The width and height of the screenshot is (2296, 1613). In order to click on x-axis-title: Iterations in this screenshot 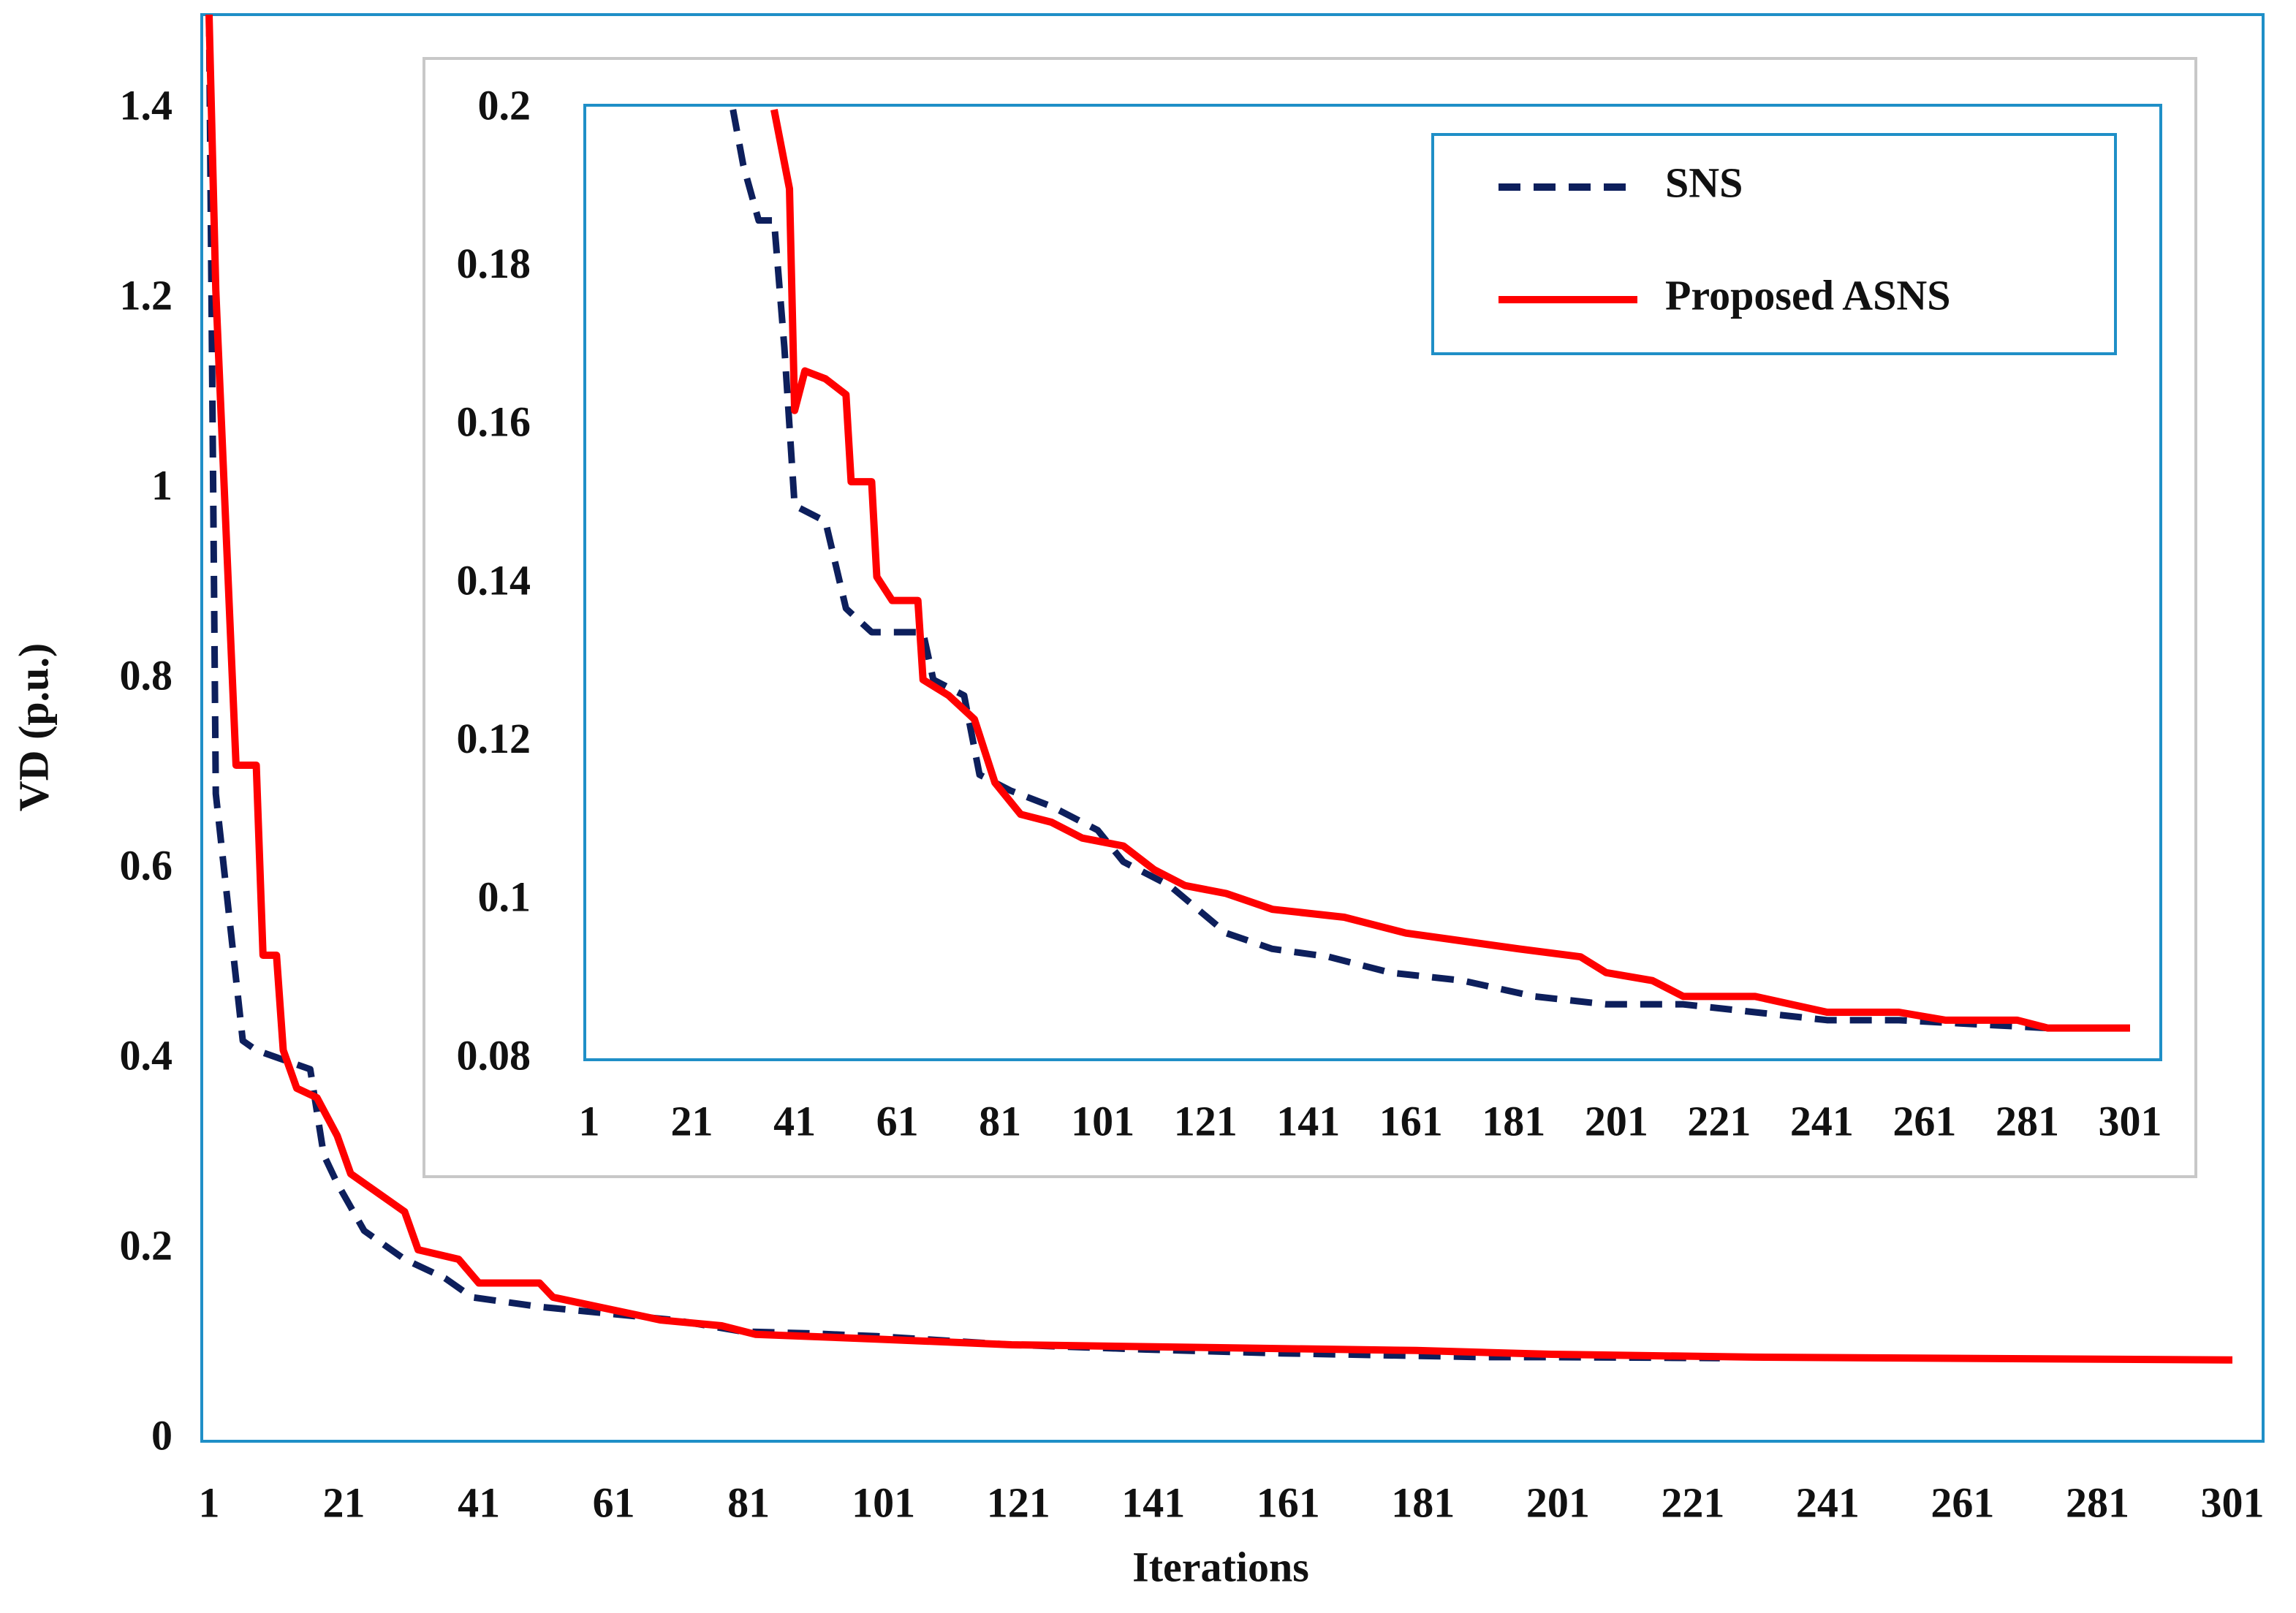, I will do `click(1220, 1566)`.